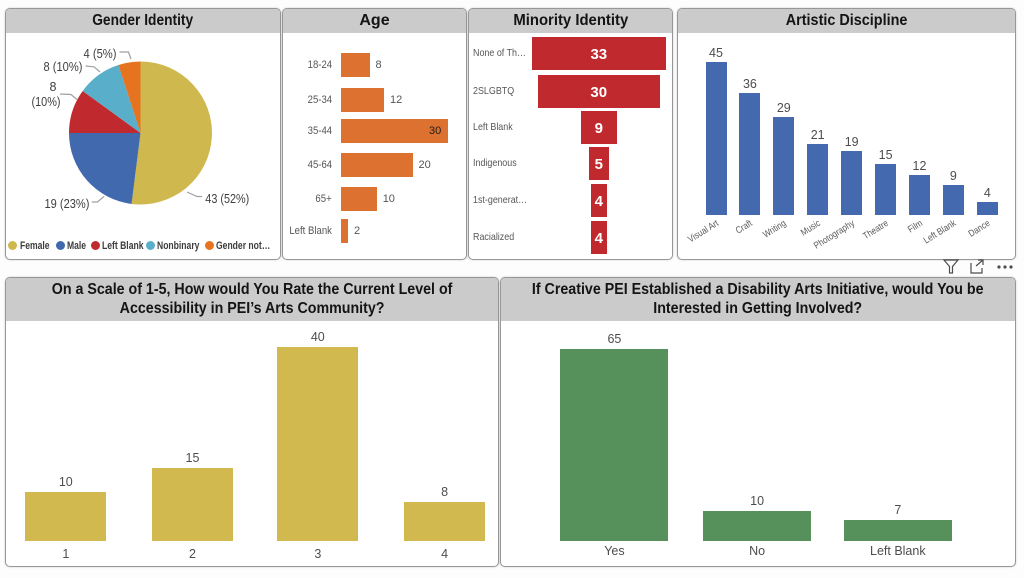  What do you see at coordinates (46, 102) in the screenshot?
I see `svg-text: (10%)` at bounding box center [46, 102].